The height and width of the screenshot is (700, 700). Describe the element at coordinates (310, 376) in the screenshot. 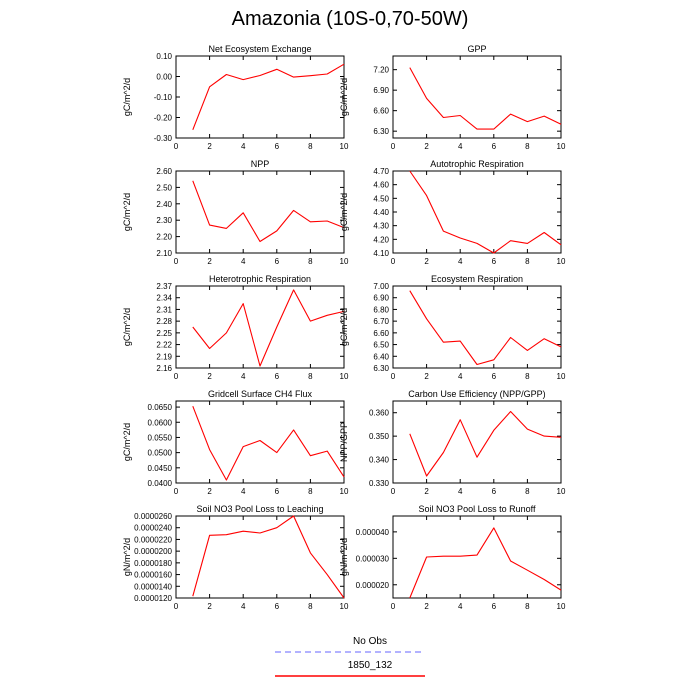

I see `panel-5-xtick-label: 8` at that location.